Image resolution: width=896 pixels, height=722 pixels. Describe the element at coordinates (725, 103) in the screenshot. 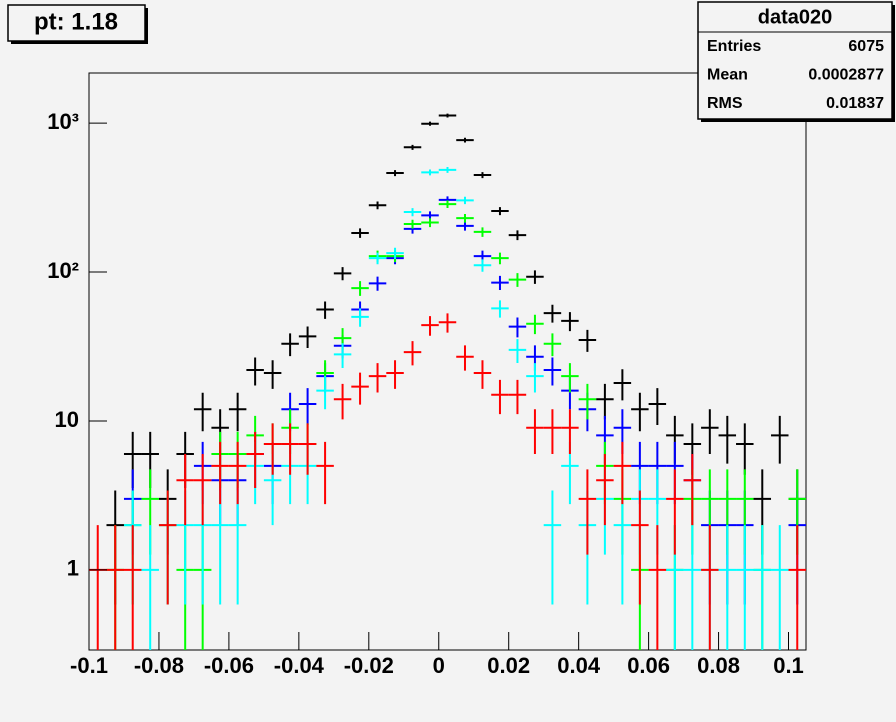

I see `stats-label: RMS` at that location.